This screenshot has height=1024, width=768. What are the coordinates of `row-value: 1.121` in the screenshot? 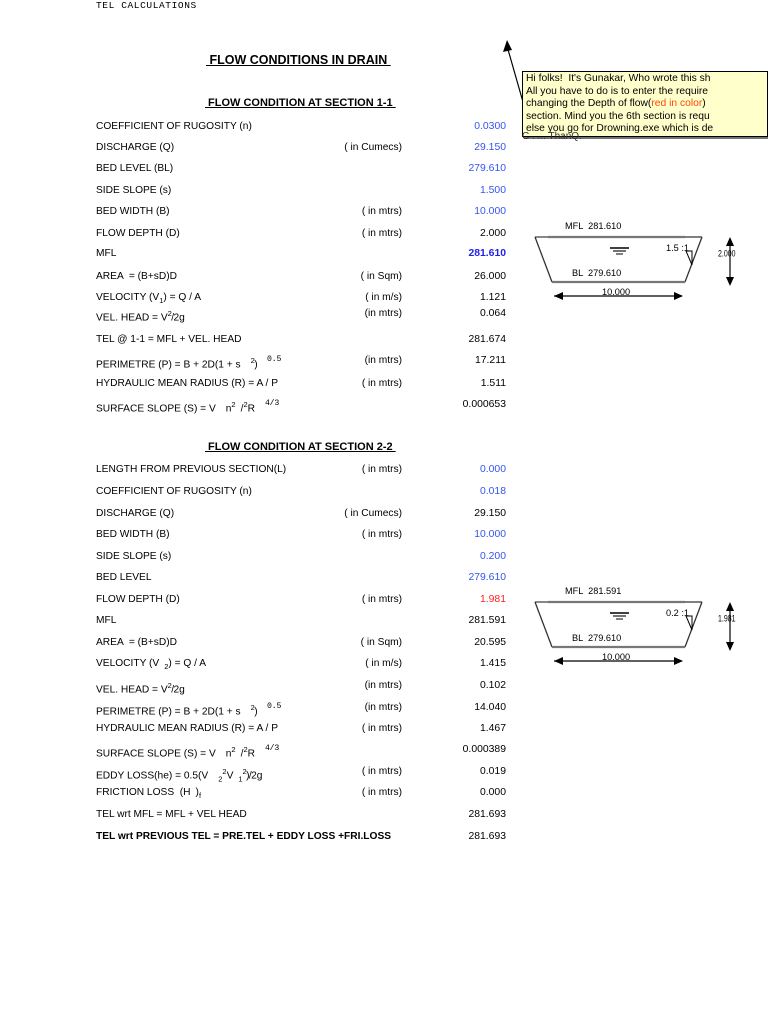 It's located at (492, 297).